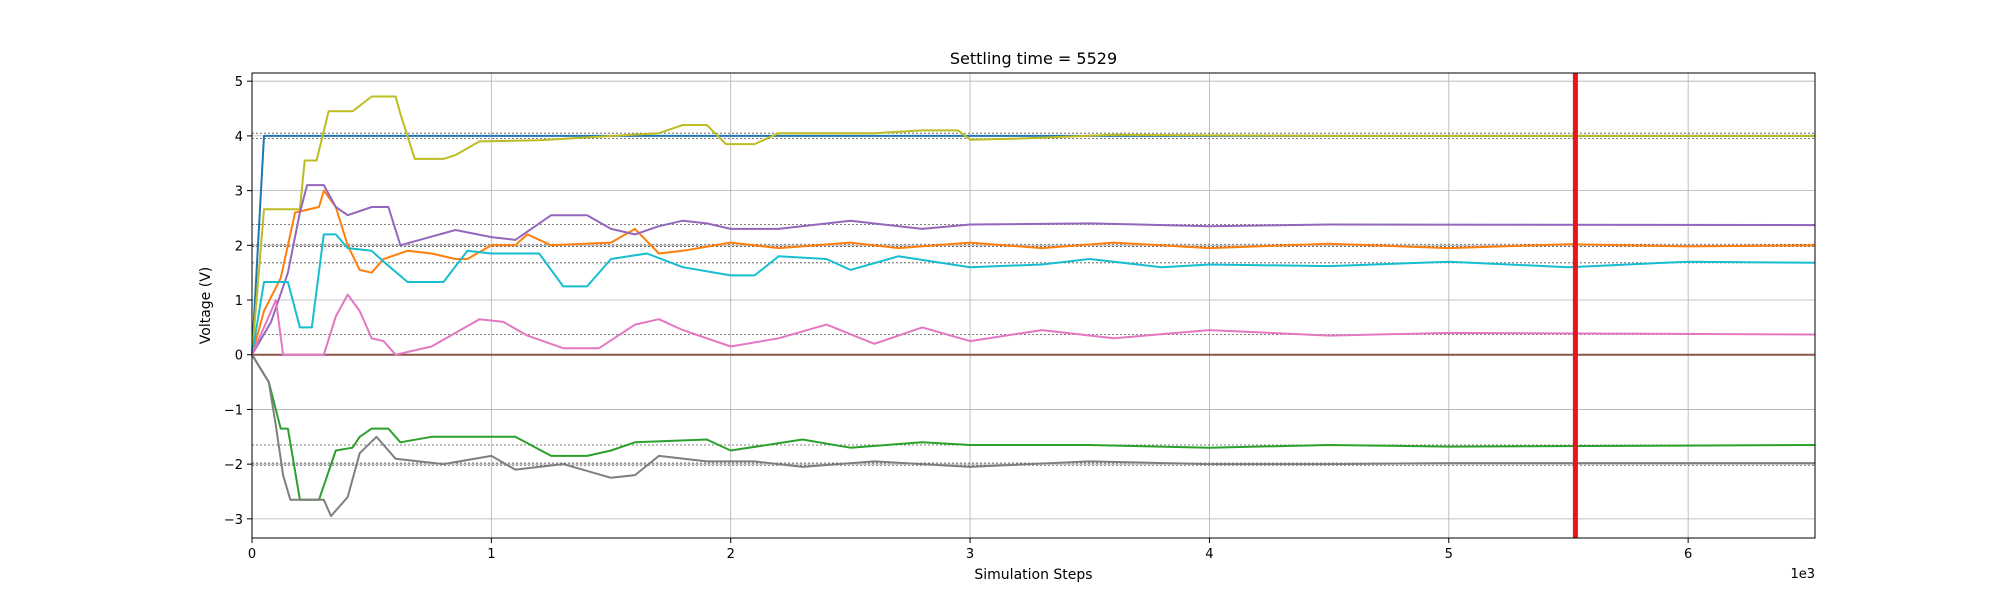 The image size is (2000, 600). Describe the element at coordinates (233, 465) in the screenshot. I see `y-tick-label: −2` at that location.